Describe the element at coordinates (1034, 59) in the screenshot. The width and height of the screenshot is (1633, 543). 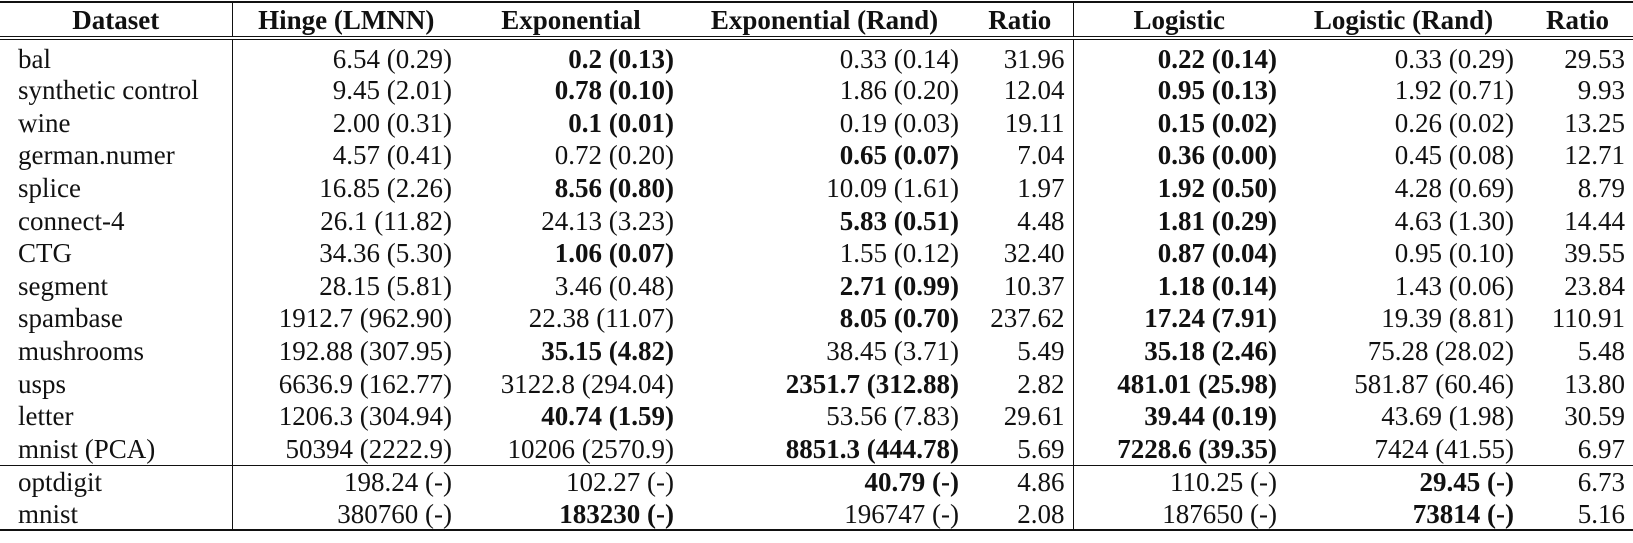
I see `value-cell: 31.96` at that location.